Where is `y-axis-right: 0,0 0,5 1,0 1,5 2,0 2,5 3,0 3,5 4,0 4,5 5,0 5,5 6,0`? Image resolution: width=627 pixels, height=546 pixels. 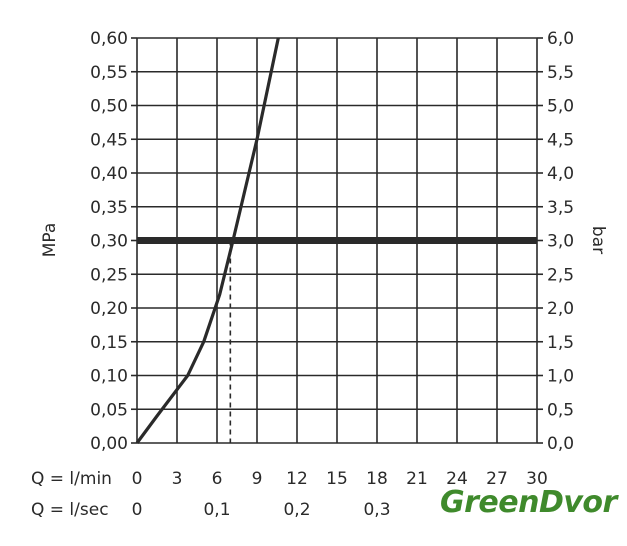
y-axis-right: 0,0 0,5 1,0 1,5 2,0 2,5 3,0 3,5 4,0 4,5 5,0 5,5 6,0 is located at coordinates (555, 241).